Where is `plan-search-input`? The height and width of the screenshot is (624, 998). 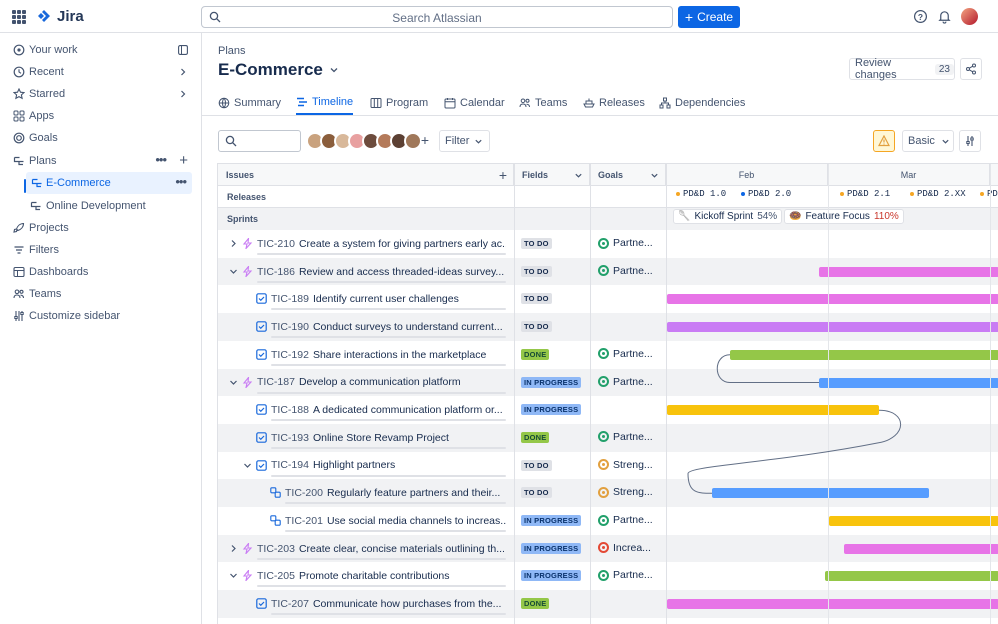 plan-search-input is located at coordinates (259, 141).